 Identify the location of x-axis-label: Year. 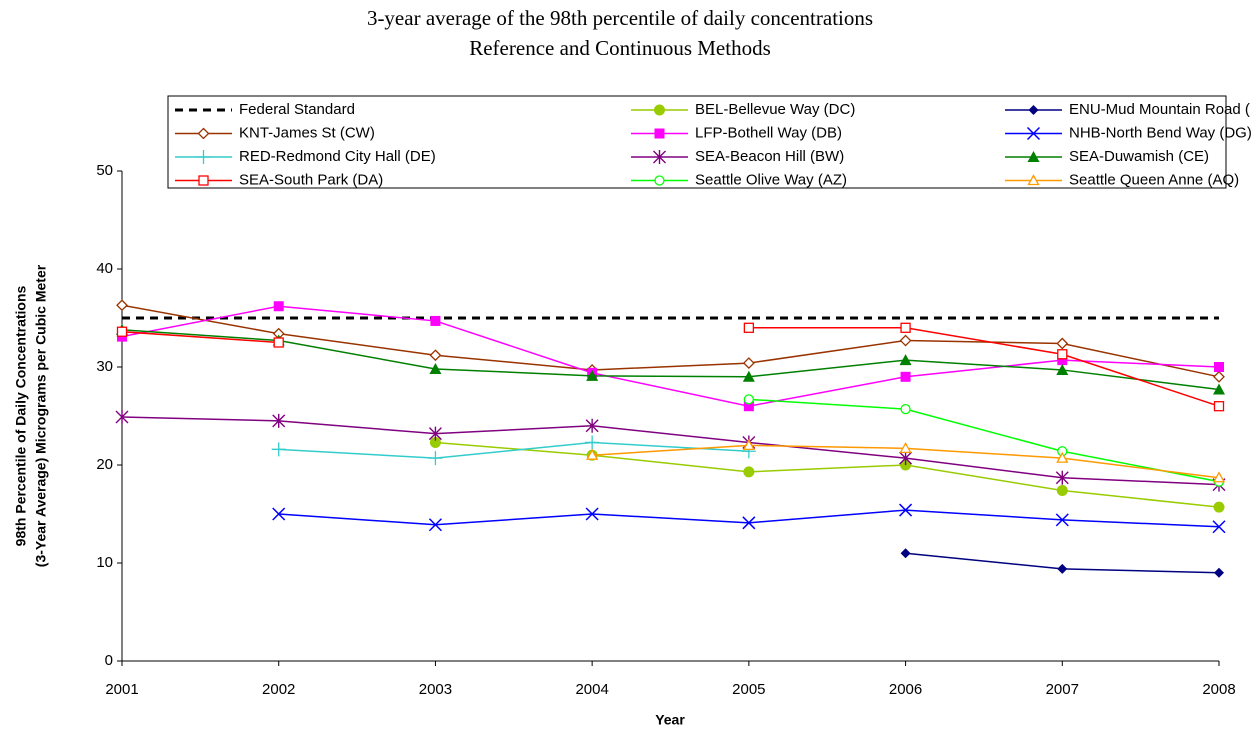
(670, 720).